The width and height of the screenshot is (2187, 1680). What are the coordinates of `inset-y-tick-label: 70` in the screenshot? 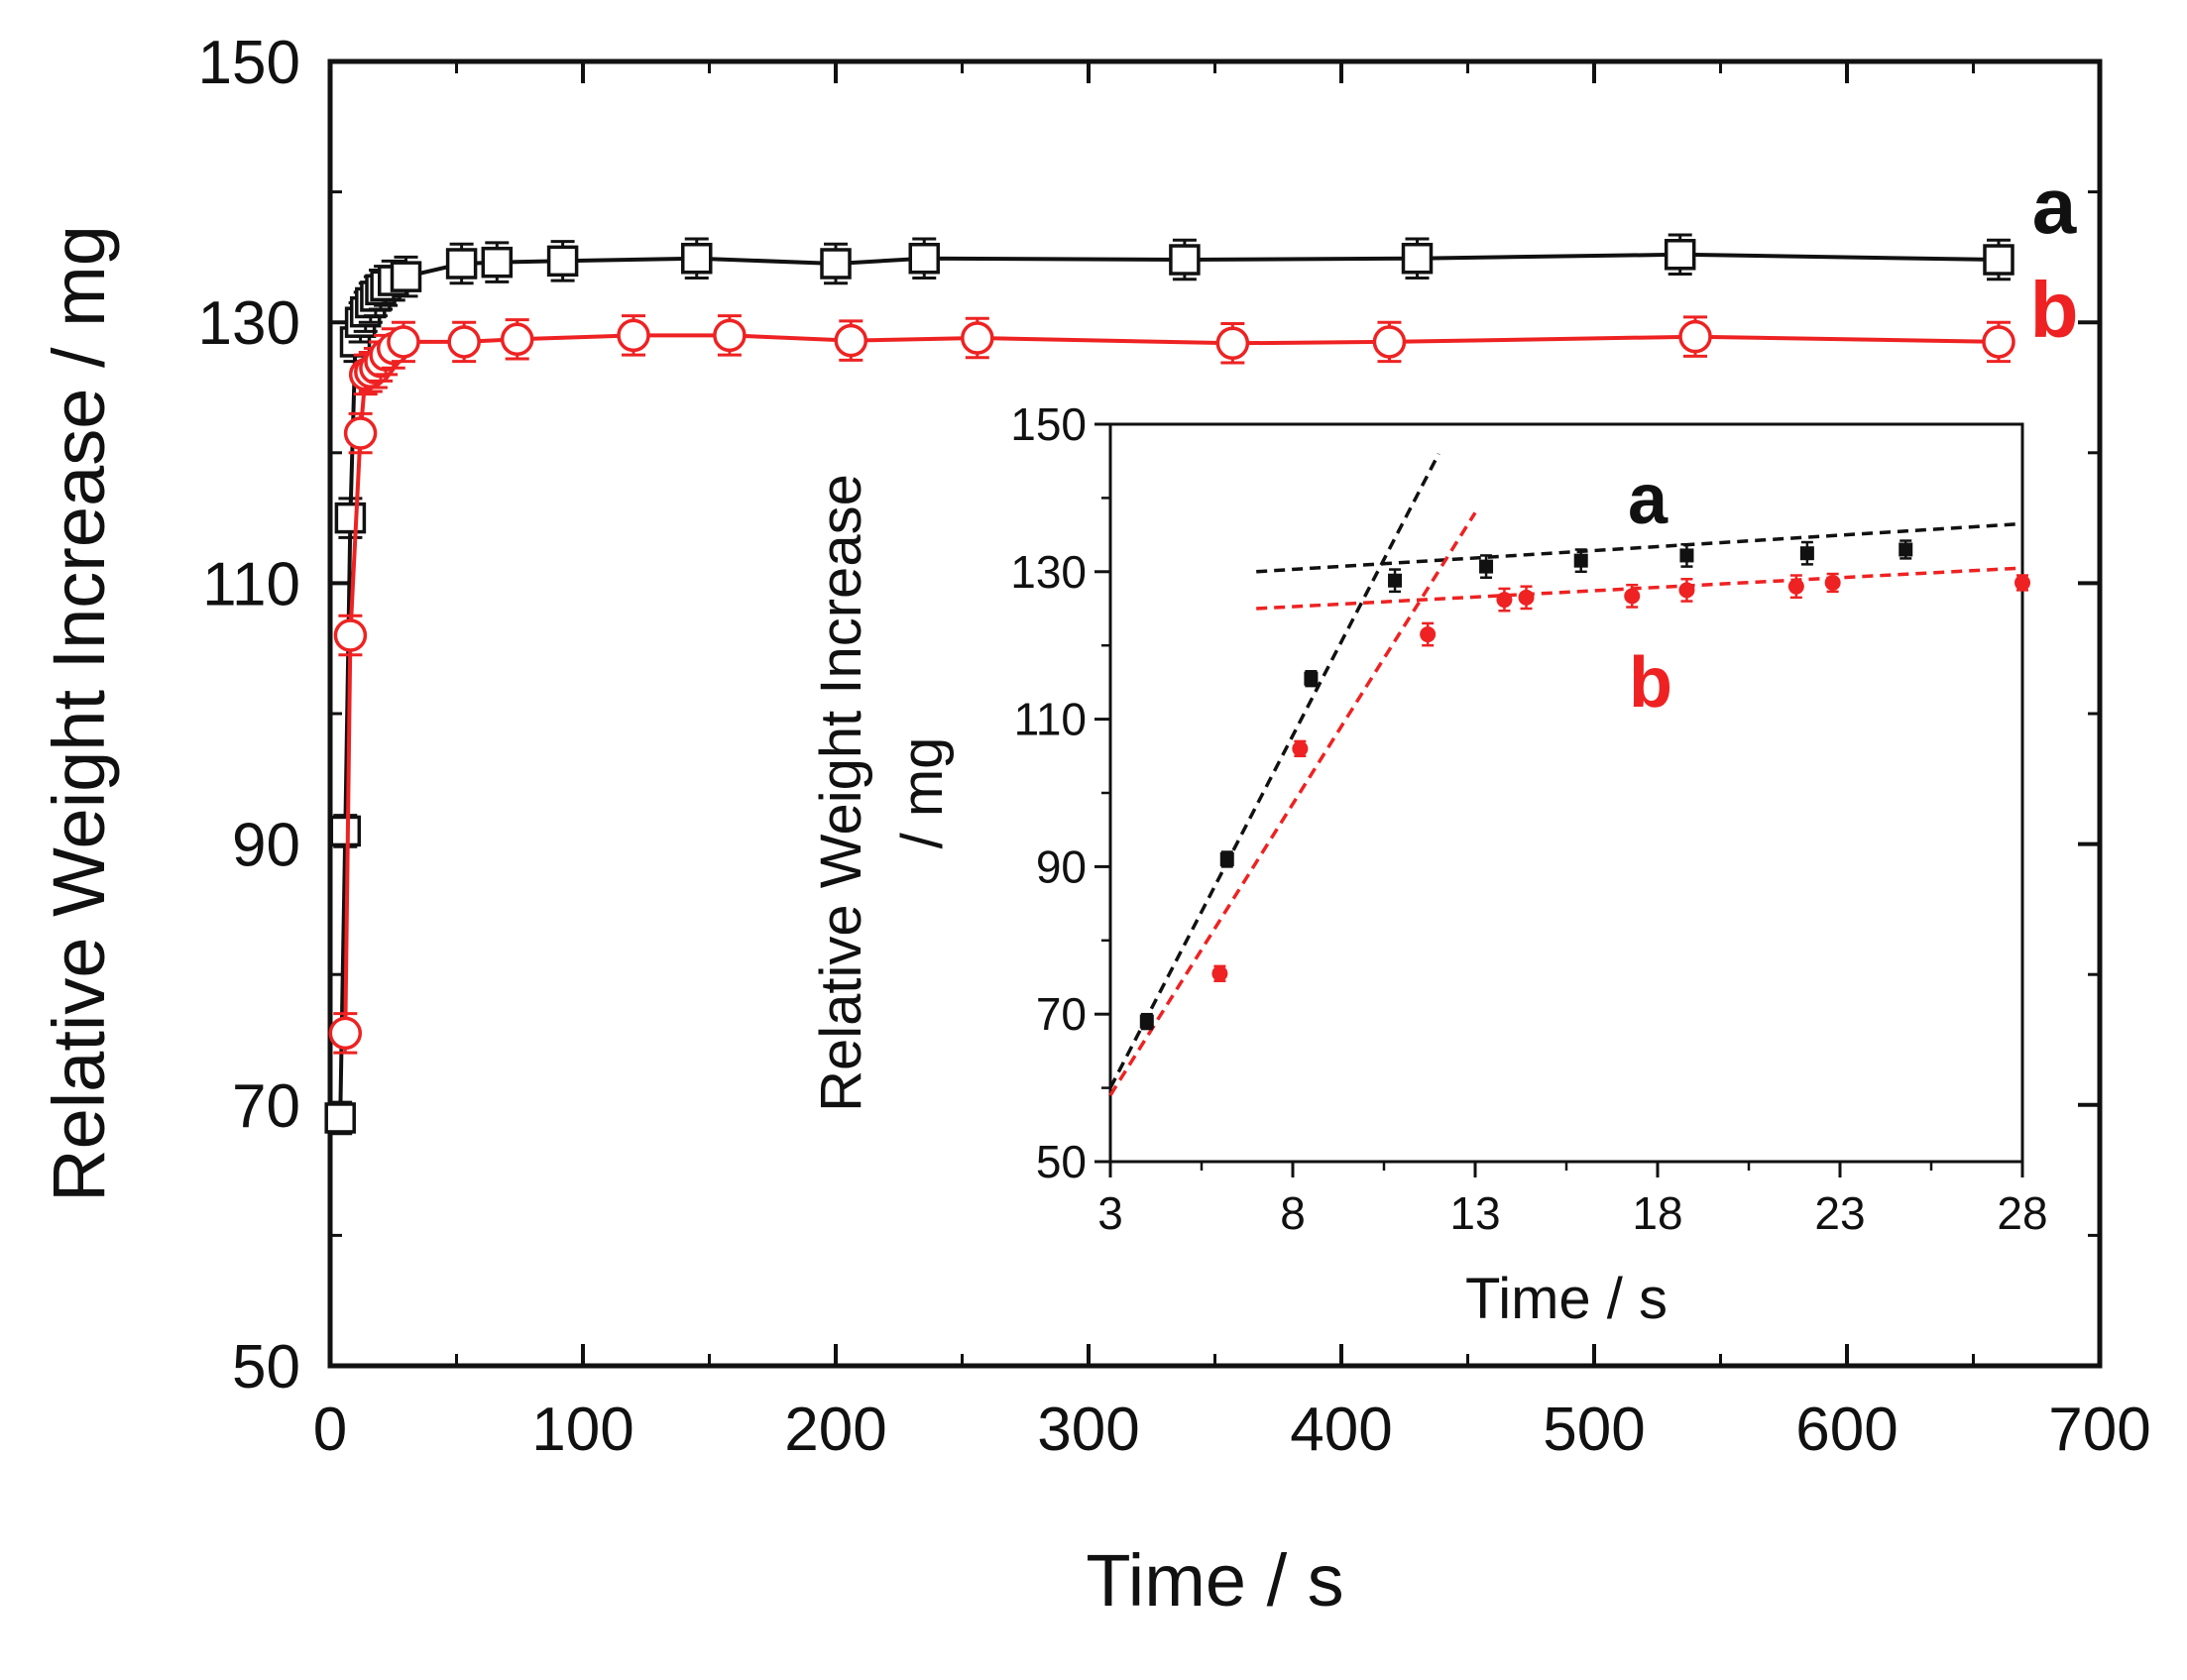 It's located at (1062, 1014).